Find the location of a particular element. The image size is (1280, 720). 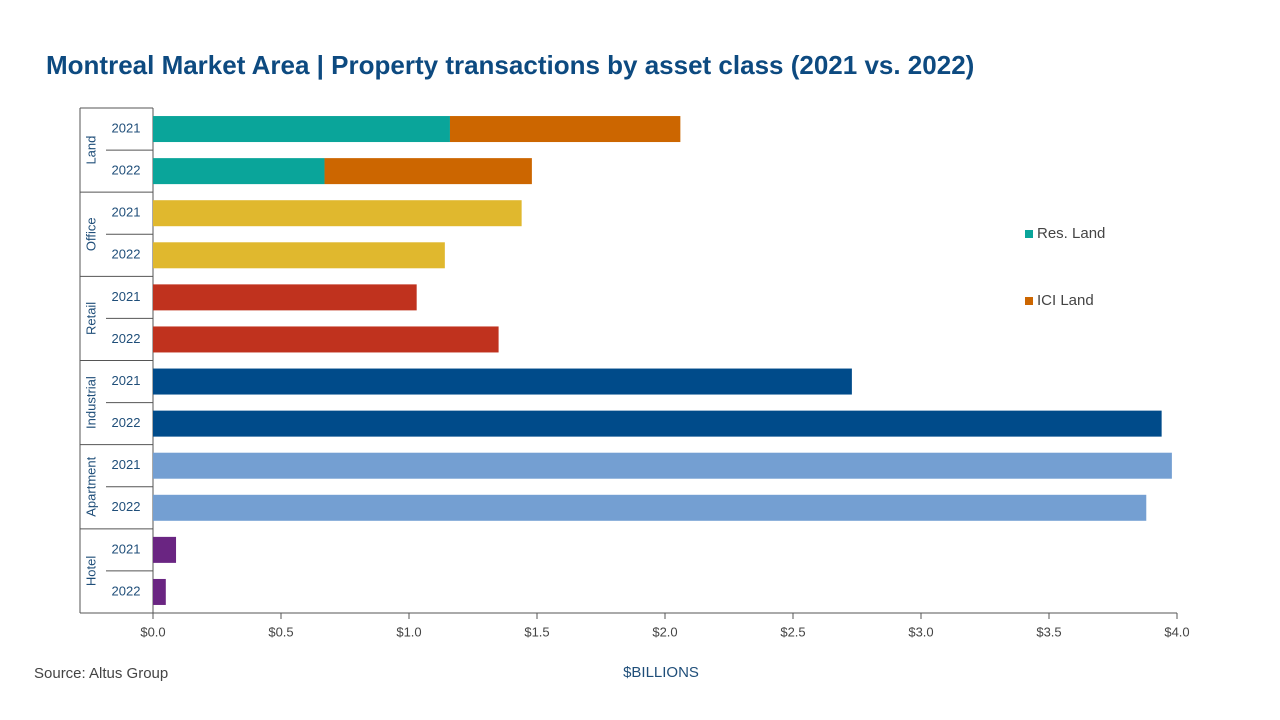

x-tick-label: $3.5 is located at coordinates (1048, 631).